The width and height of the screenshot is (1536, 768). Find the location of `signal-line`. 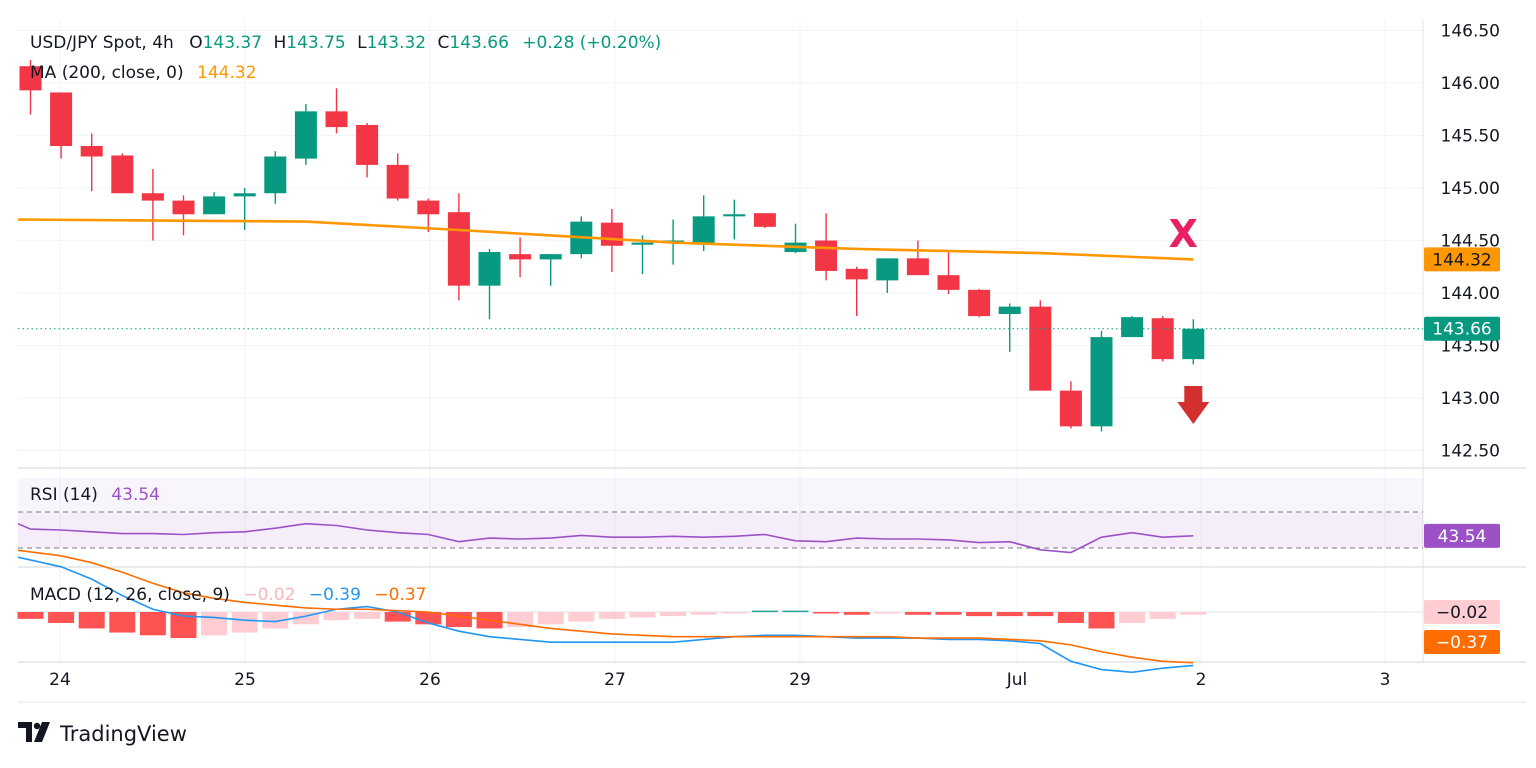

signal-line is located at coordinates (605, 606).